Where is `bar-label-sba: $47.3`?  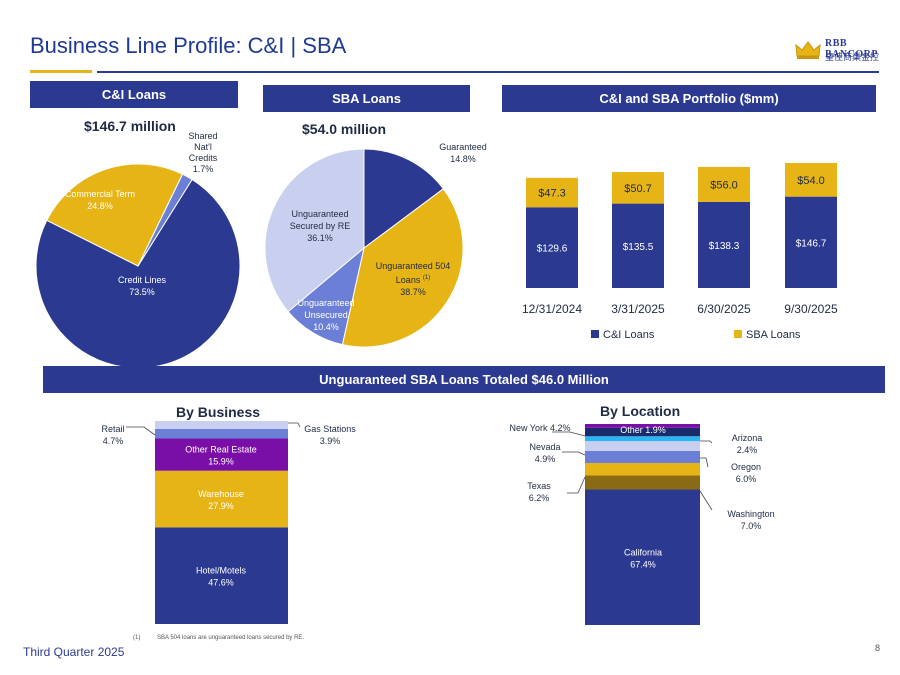
bar-label-sba: $47.3 is located at coordinates (552, 194).